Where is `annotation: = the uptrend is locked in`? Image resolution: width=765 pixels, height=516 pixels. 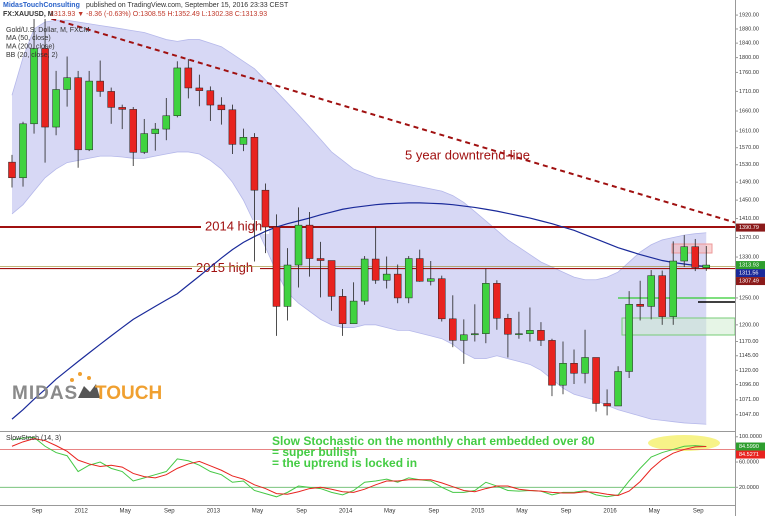 annotation: = the uptrend is locked in is located at coordinates (344, 463).